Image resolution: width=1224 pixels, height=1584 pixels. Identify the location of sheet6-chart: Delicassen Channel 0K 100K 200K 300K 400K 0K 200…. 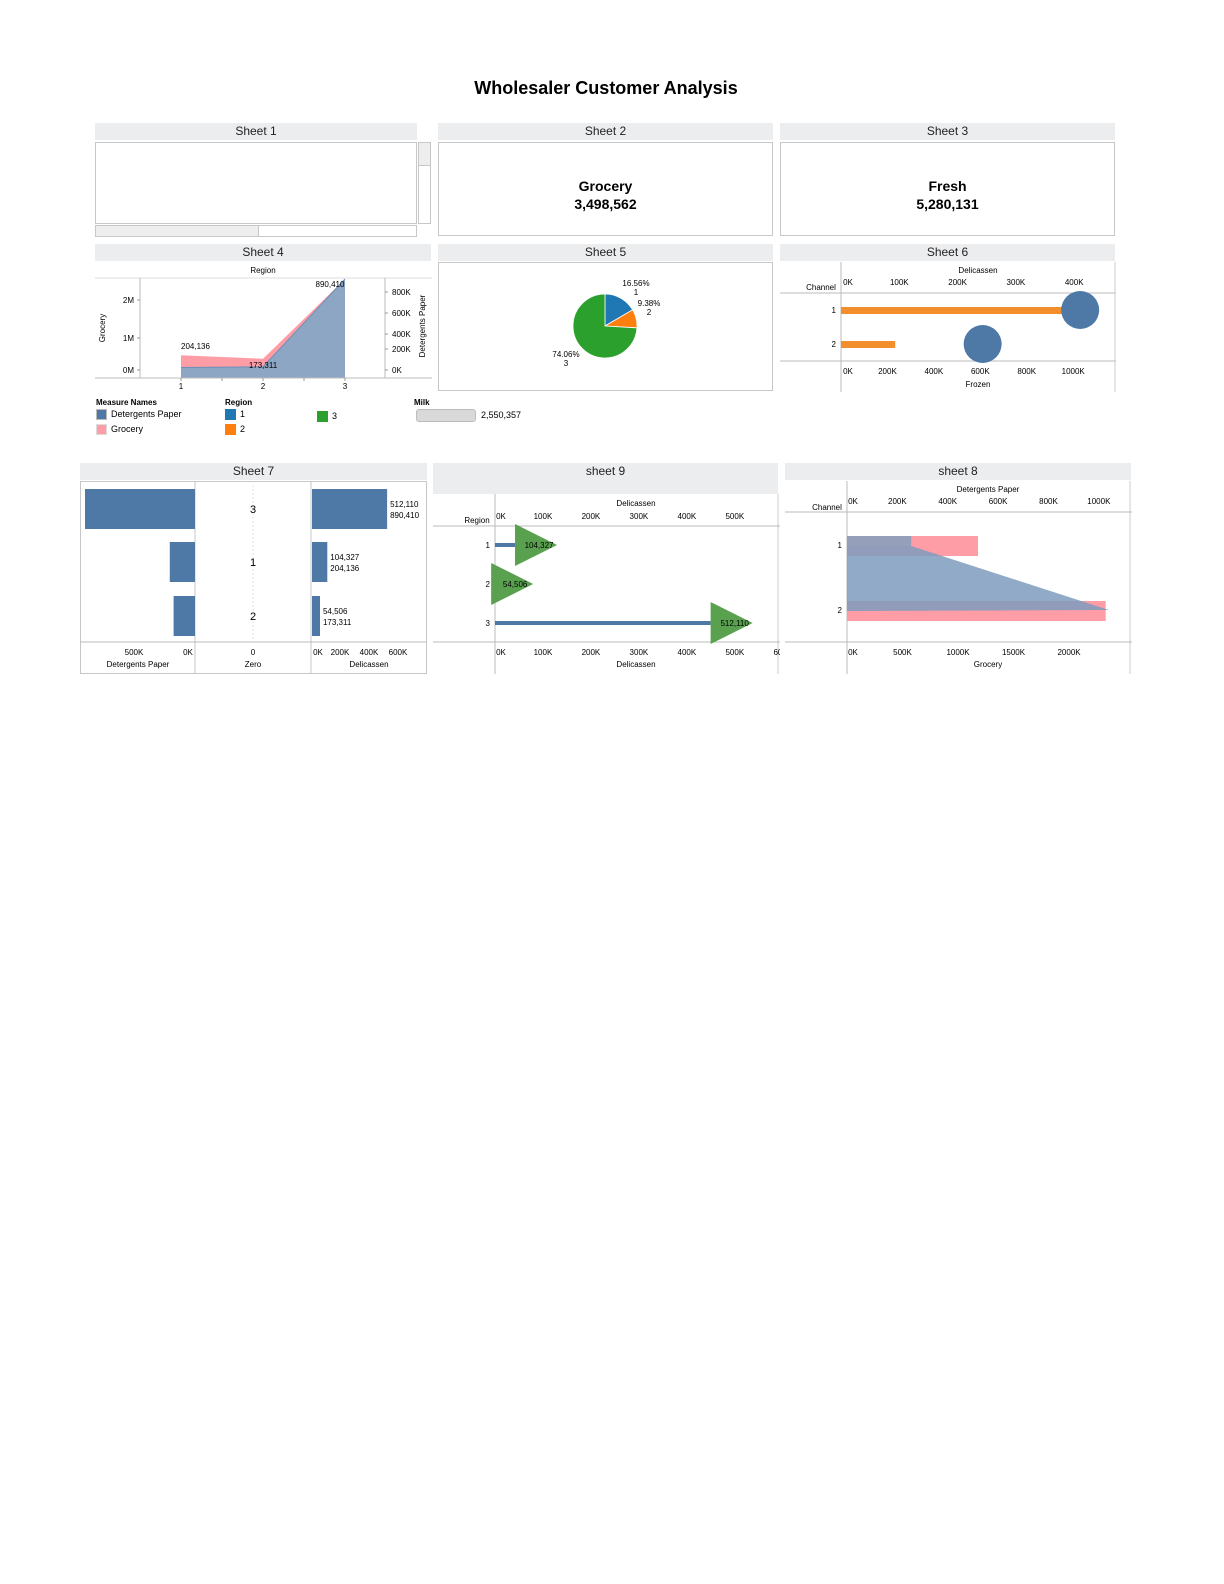
(948, 327).